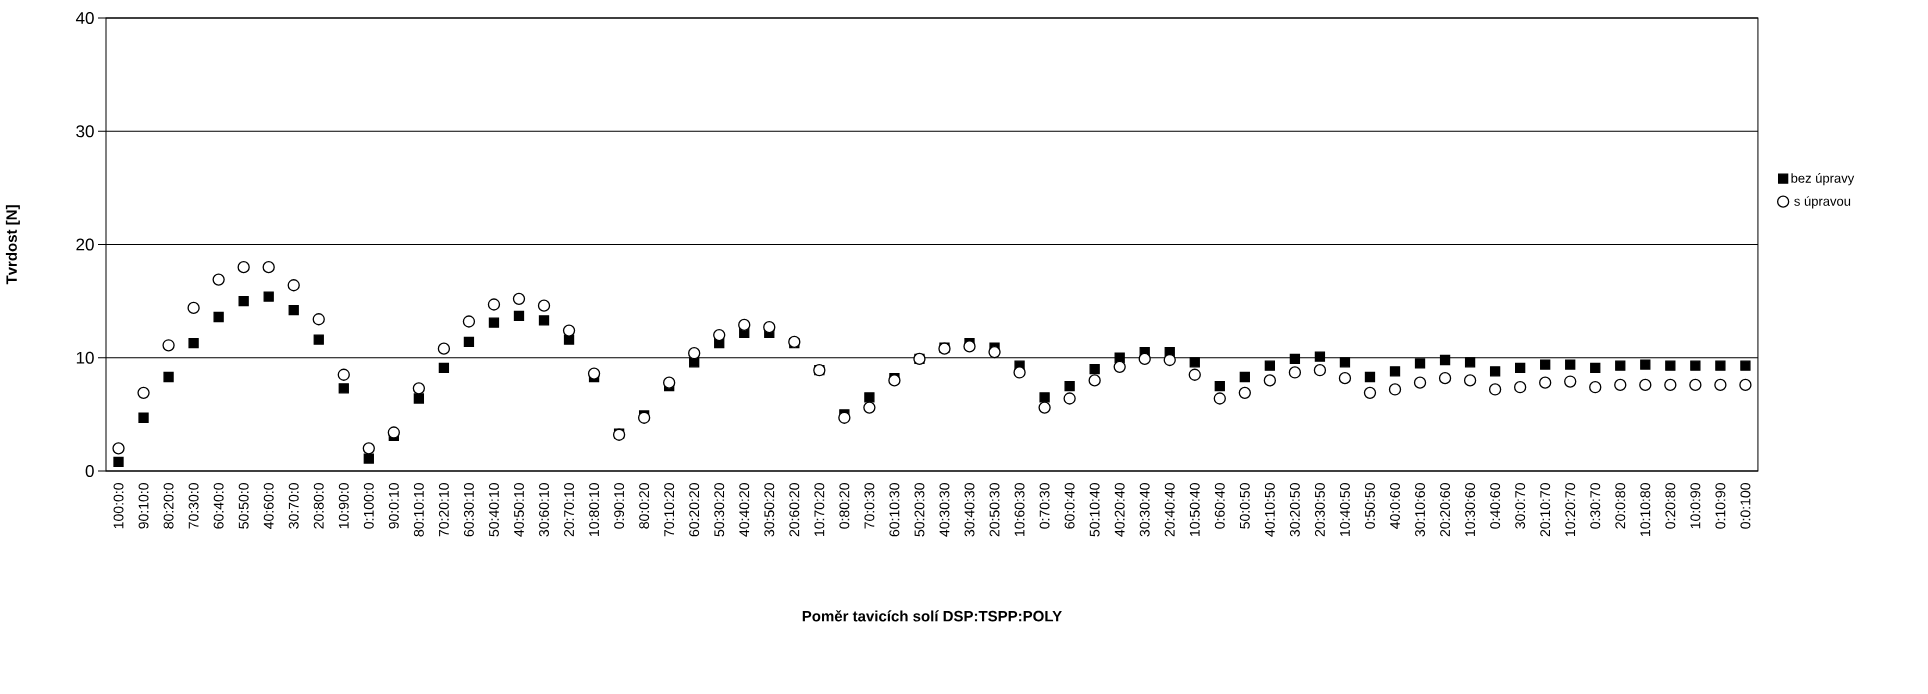  I want to click on x-tick-label: 30:40:30, so click(969, 510).